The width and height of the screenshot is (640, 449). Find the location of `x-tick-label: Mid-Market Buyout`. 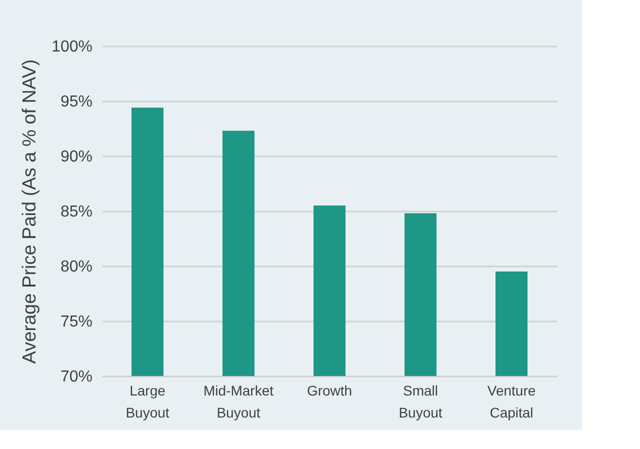

x-tick-label: Mid-Market Buyout is located at coordinates (238, 401).